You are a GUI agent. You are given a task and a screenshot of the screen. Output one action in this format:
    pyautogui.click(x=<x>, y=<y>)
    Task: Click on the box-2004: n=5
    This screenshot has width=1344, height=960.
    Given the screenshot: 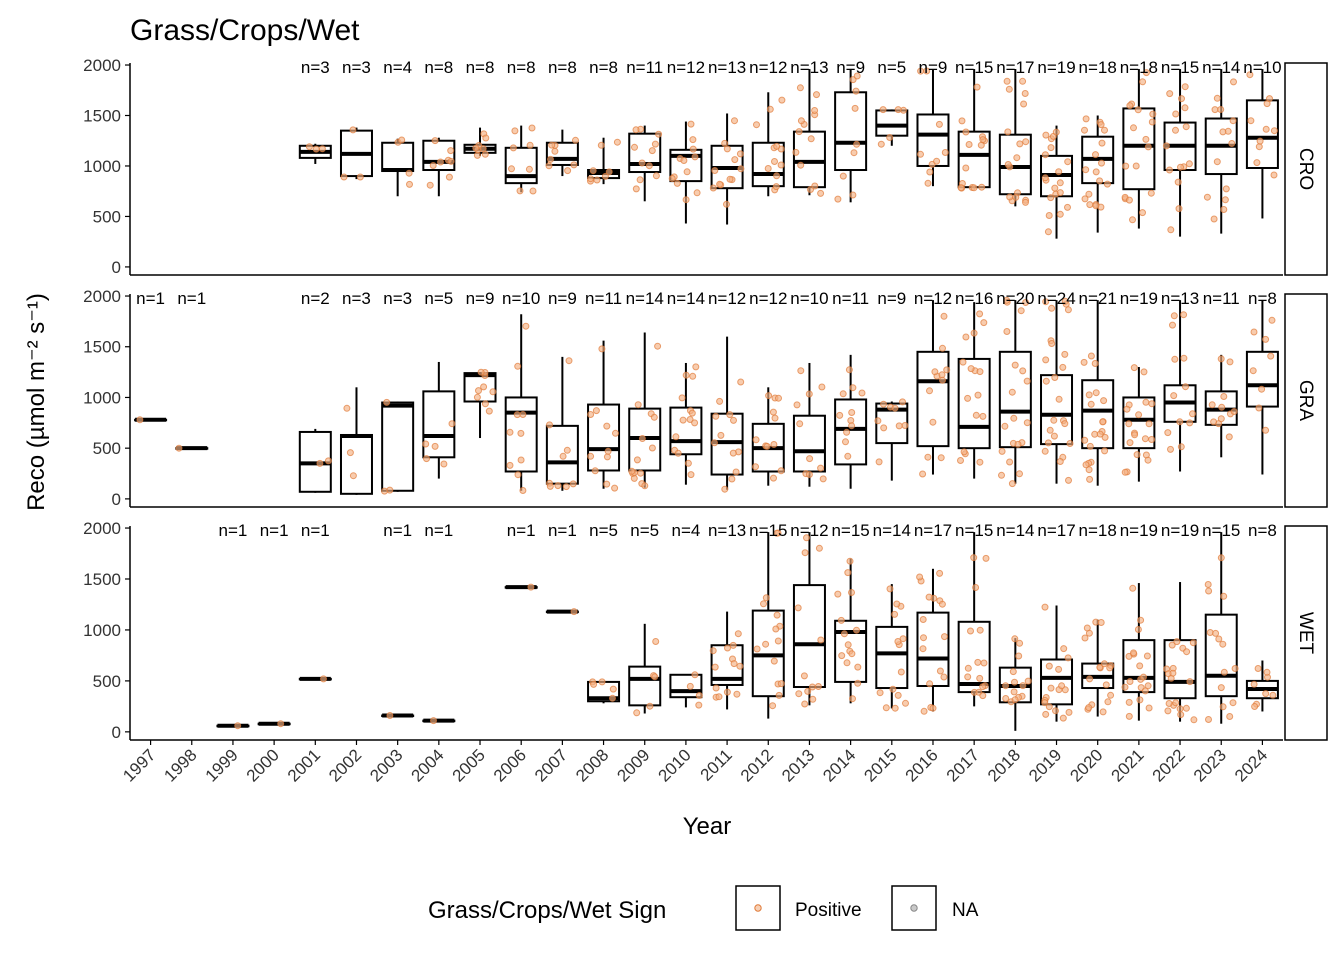 What is the action you would take?
    pyautogui.click(x=439, y=384)
    